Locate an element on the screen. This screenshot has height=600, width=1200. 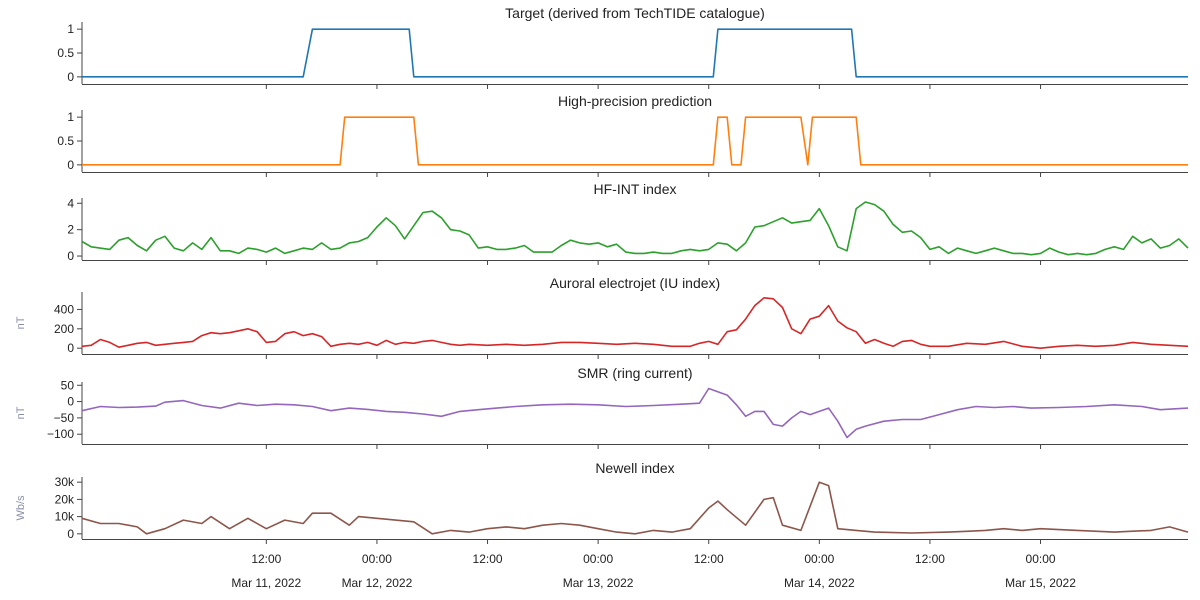
y-tick-label: 30k is located at coordinates (65, 482).